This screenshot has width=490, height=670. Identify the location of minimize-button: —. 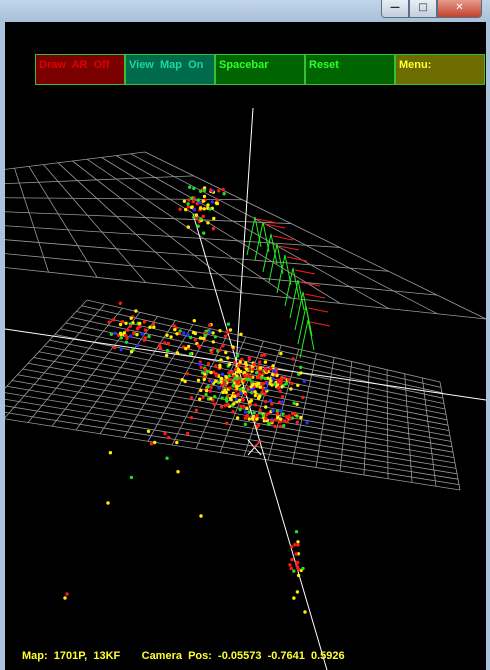
(395, 9).